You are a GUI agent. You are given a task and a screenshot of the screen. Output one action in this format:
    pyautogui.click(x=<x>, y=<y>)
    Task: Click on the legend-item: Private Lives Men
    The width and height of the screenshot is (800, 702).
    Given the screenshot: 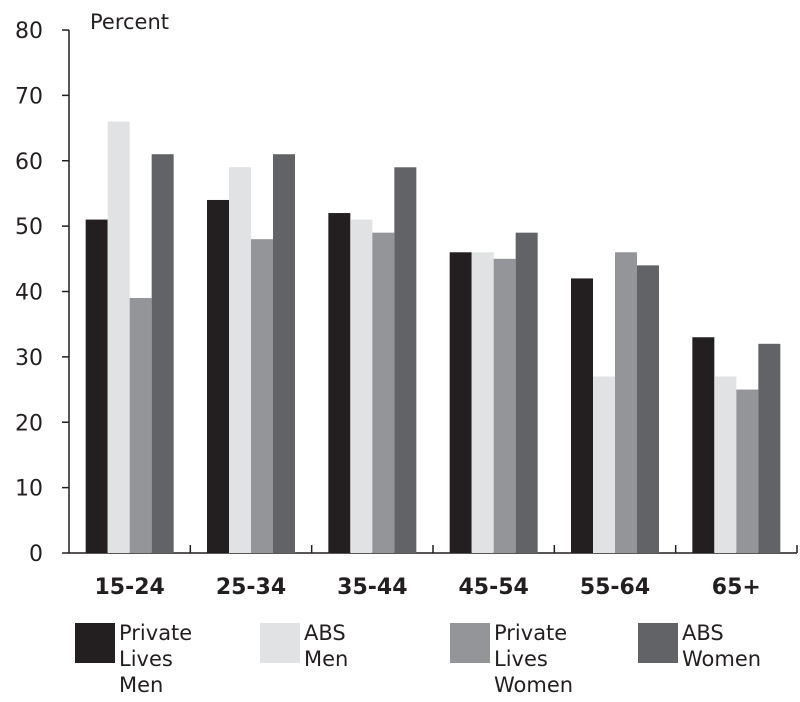 What is the action you would take?
    pyautogui.click(x=133, y=659)
    